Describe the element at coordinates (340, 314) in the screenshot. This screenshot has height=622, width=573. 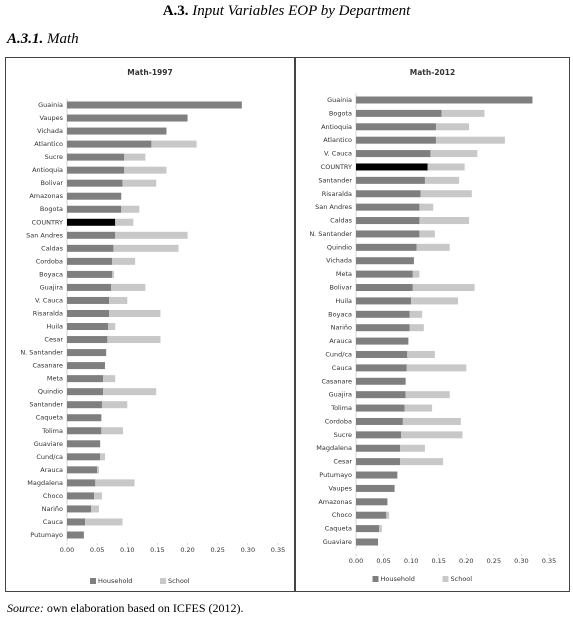
I see `y-tick-label: Boyaca` at that location.